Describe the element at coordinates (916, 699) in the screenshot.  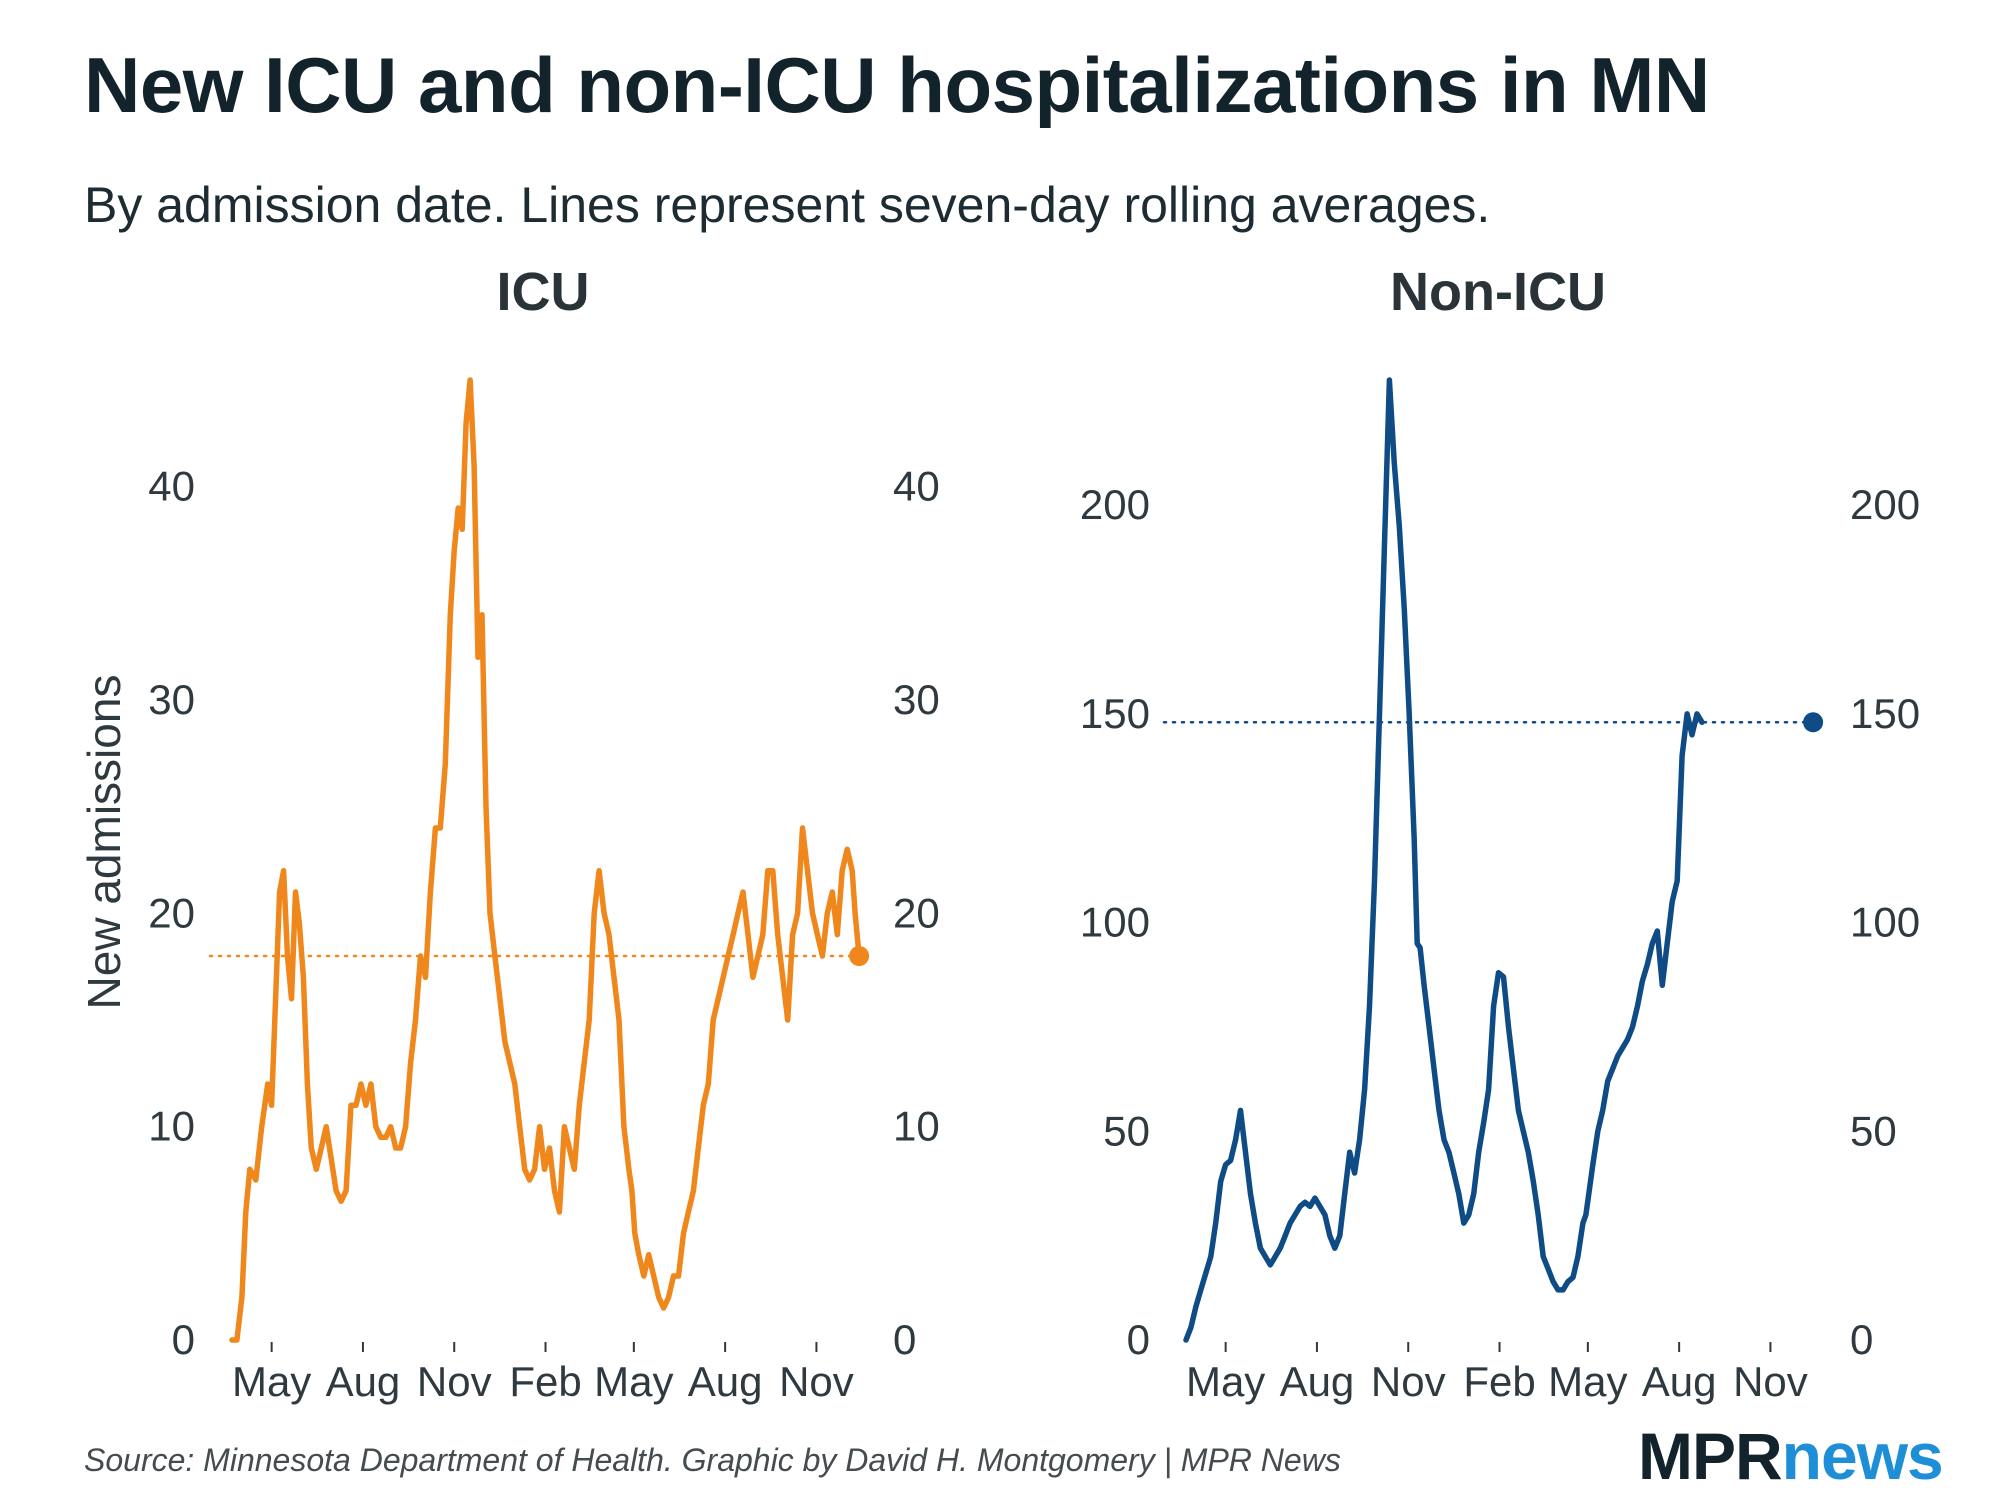
I see `icu-ytick-right: 30` at that location.